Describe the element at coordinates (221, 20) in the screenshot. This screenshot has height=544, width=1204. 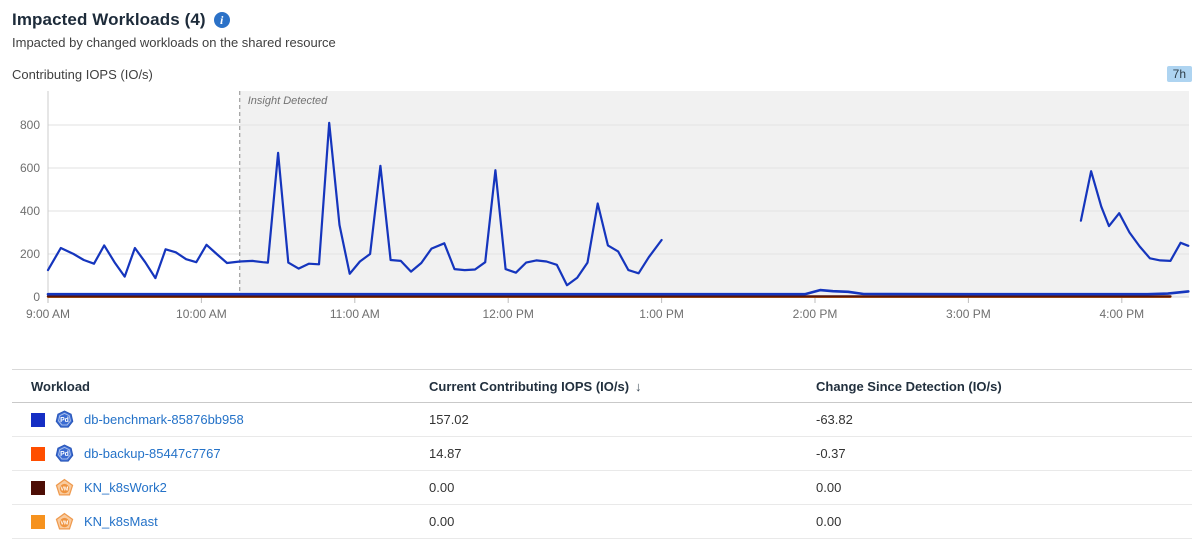
I see `info-icon: i` at that location.